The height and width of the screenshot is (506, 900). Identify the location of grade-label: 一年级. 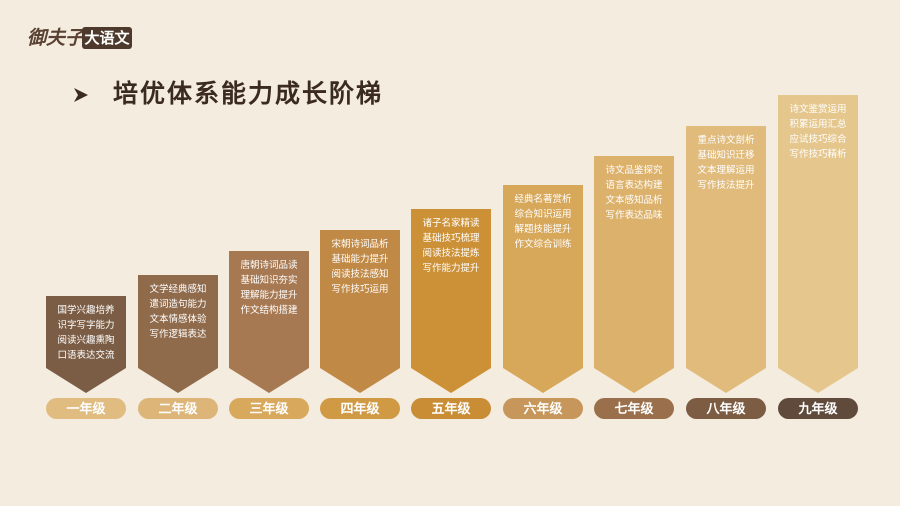
(86, 409).